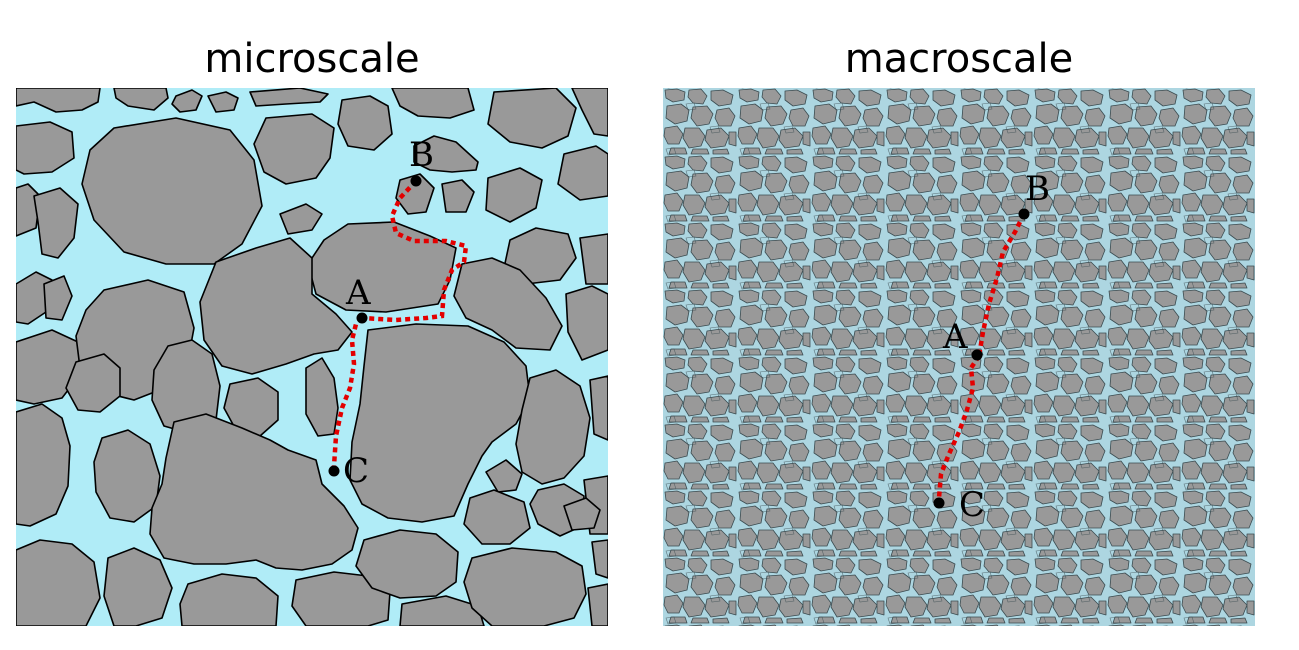 Image resolution: width=1299 pixels, height=650 pixels. I want to click on macro-point-b, so click(1024, 214).